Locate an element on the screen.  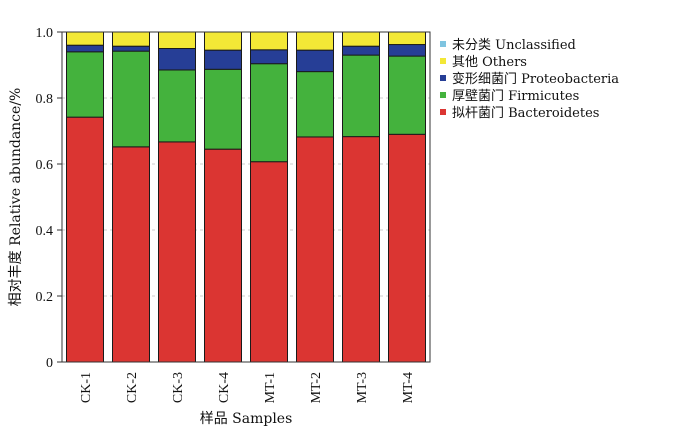
y-tick-label: 0.8 is located at coordinates (45, 99).